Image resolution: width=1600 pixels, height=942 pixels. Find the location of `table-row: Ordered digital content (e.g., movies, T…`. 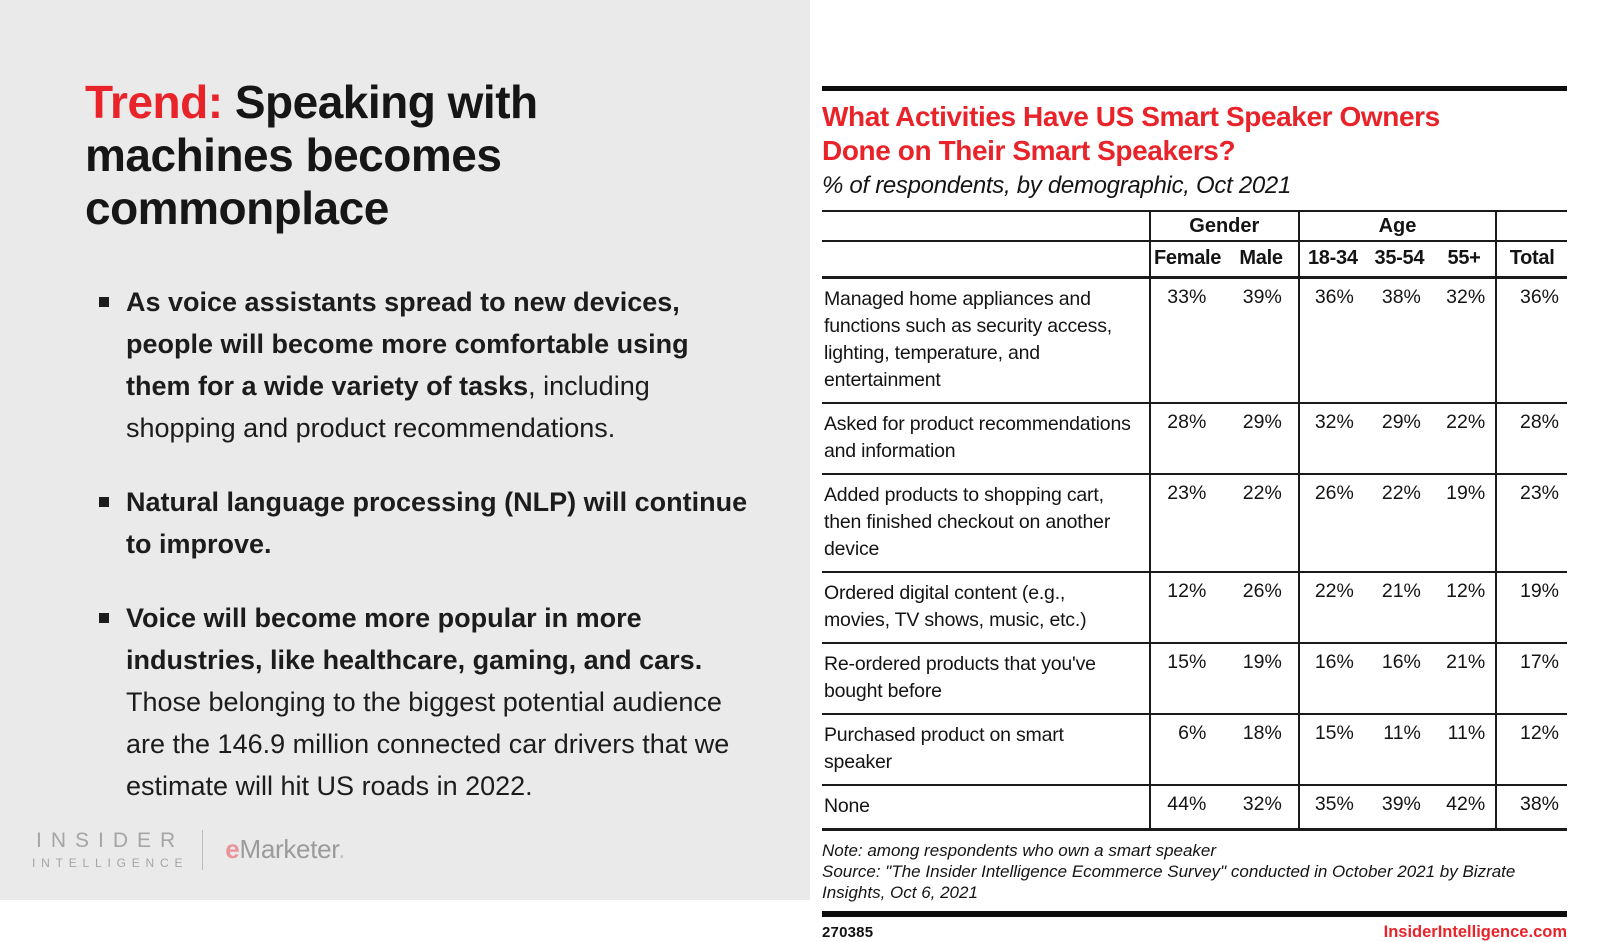

table-row: Ordered digital content (e.g., movies, T… is located at coordinates (1194, 608).